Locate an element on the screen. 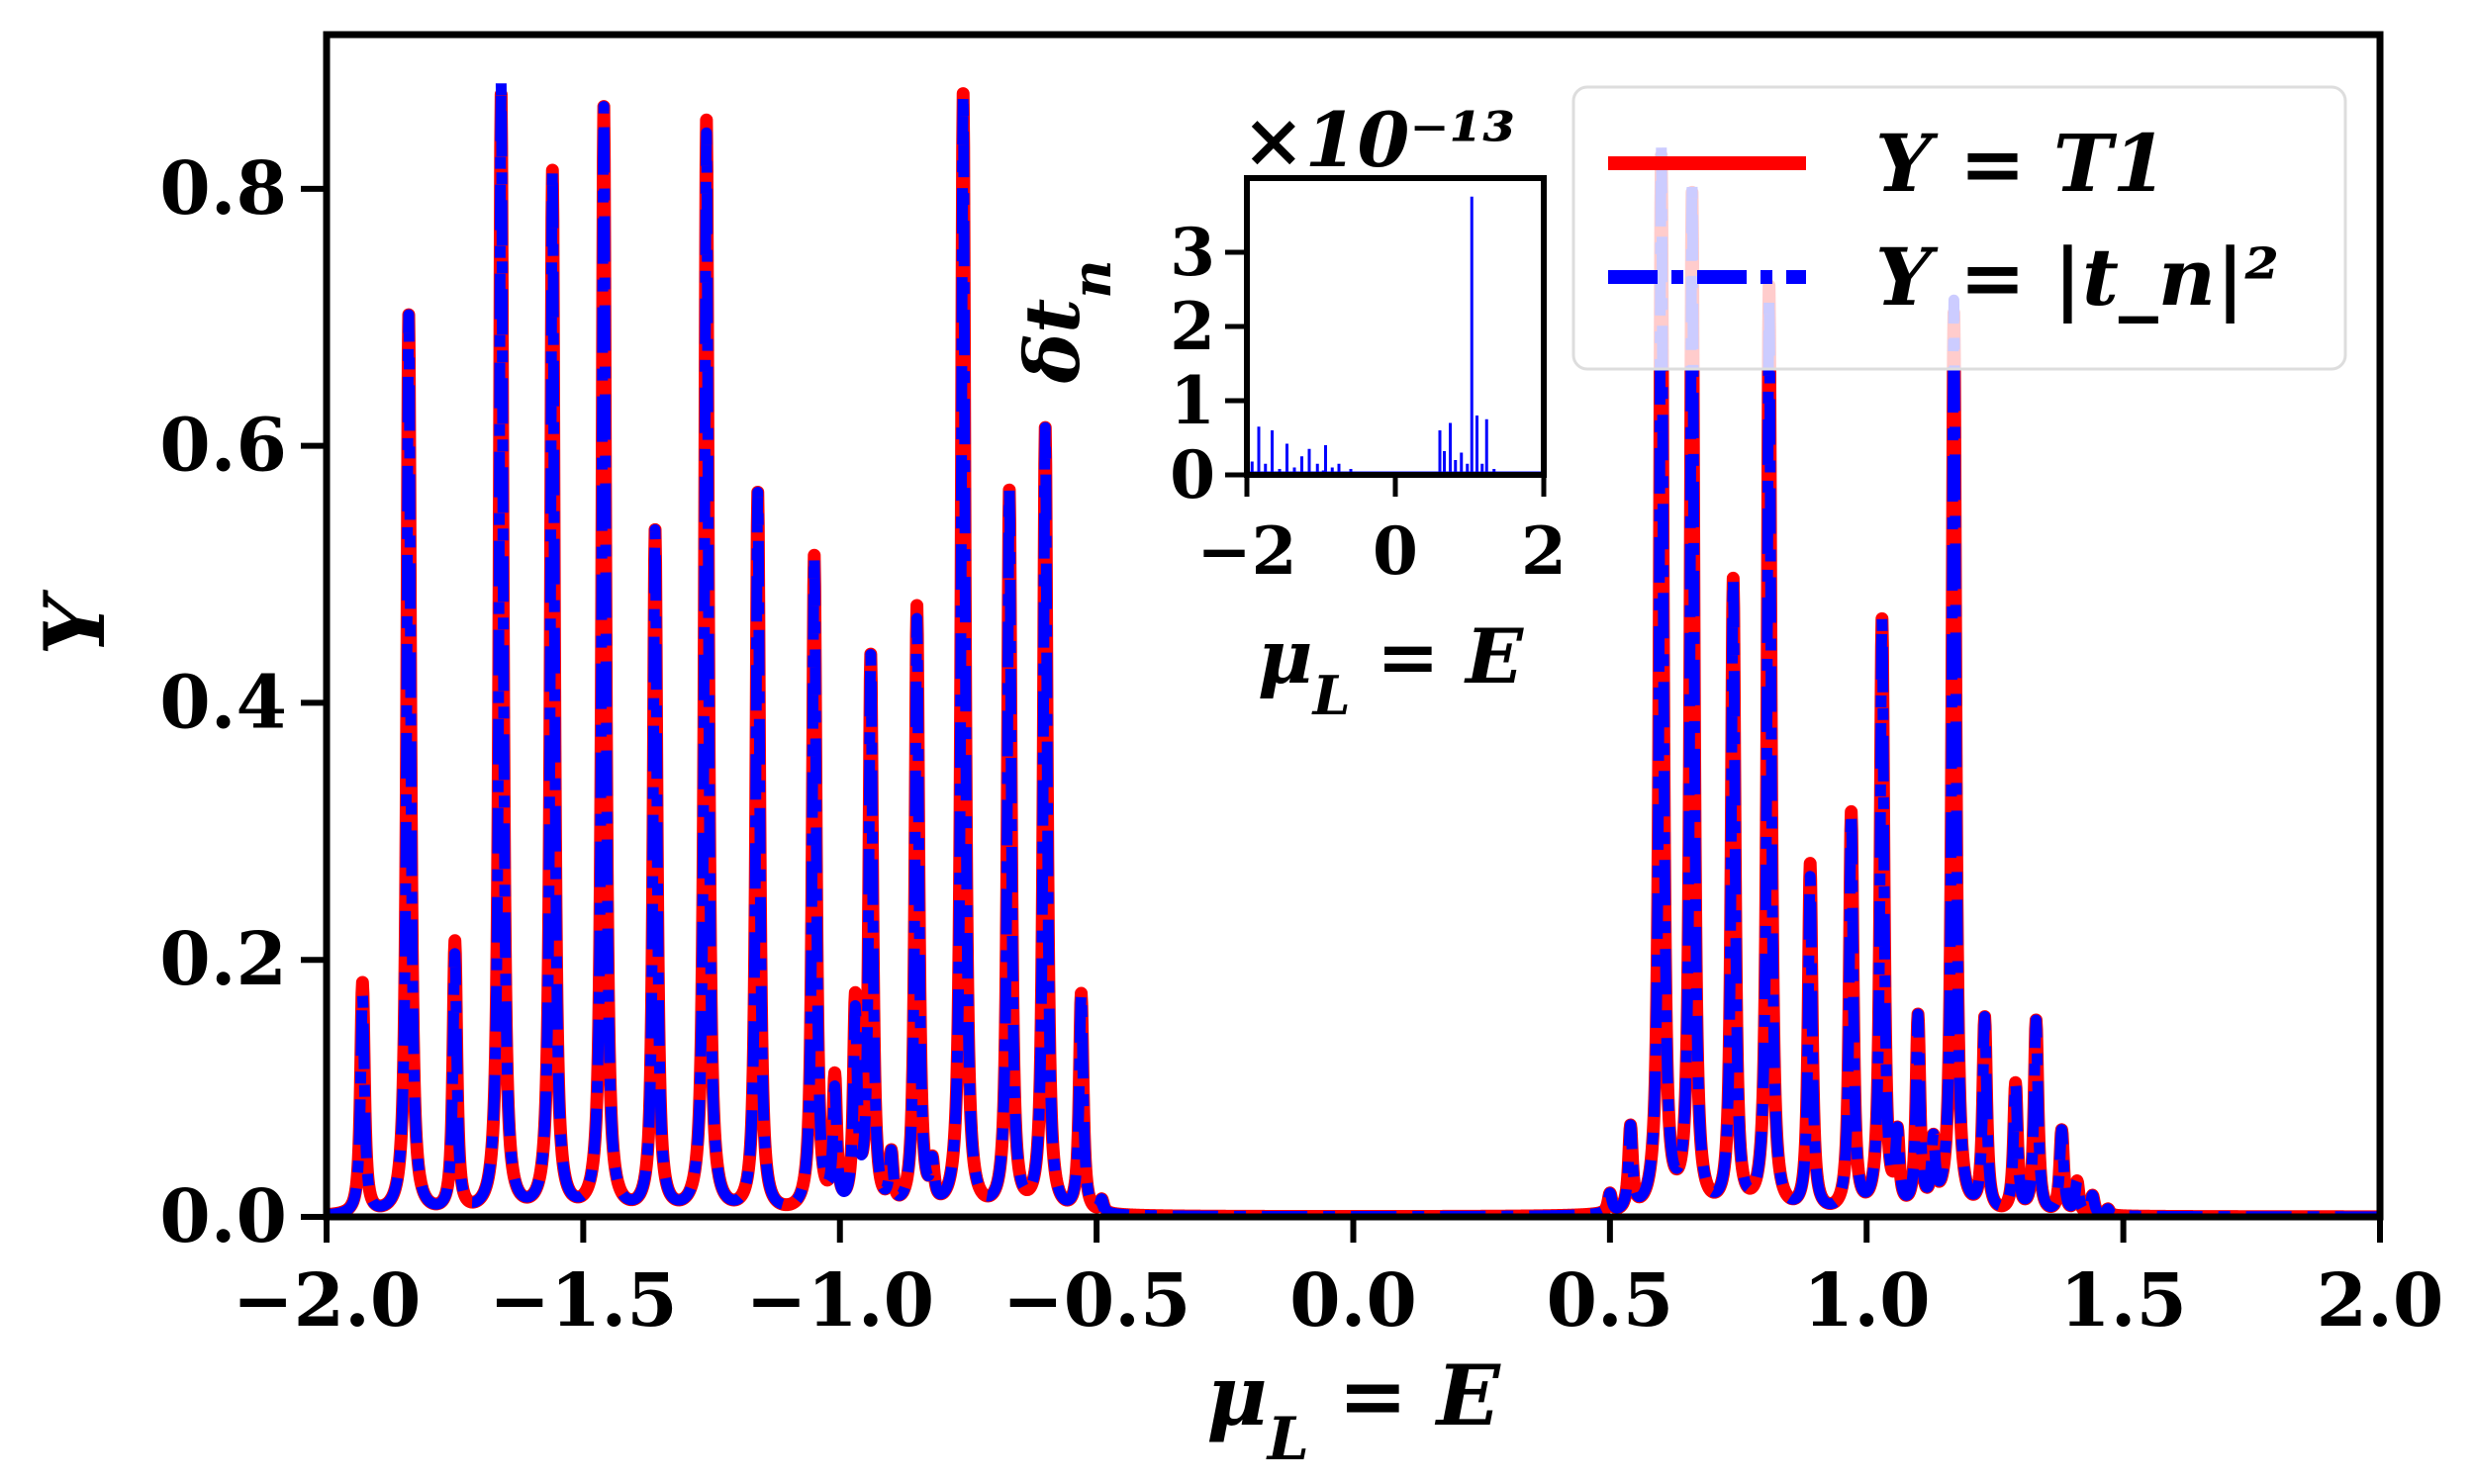  y-tick-label: 0.2 is located at coordinates (223, 959).